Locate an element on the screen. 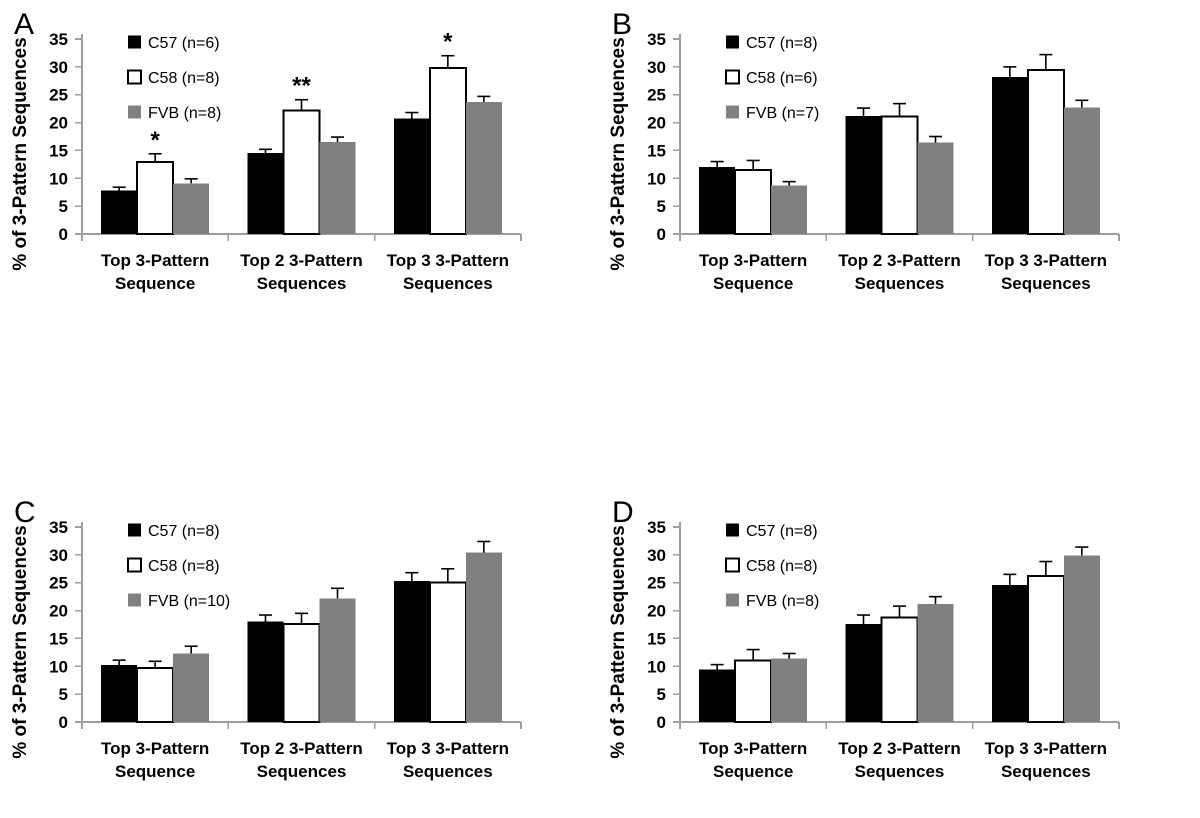 The width and height of the screenshot is (1200, 818). panel-letter: C is located at coordinates (25, 512).